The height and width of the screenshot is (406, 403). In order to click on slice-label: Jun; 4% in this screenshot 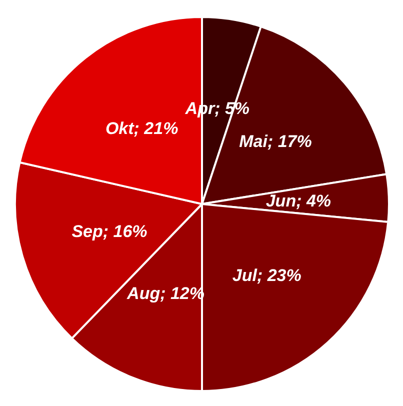, I will do `click(299, 200)`.